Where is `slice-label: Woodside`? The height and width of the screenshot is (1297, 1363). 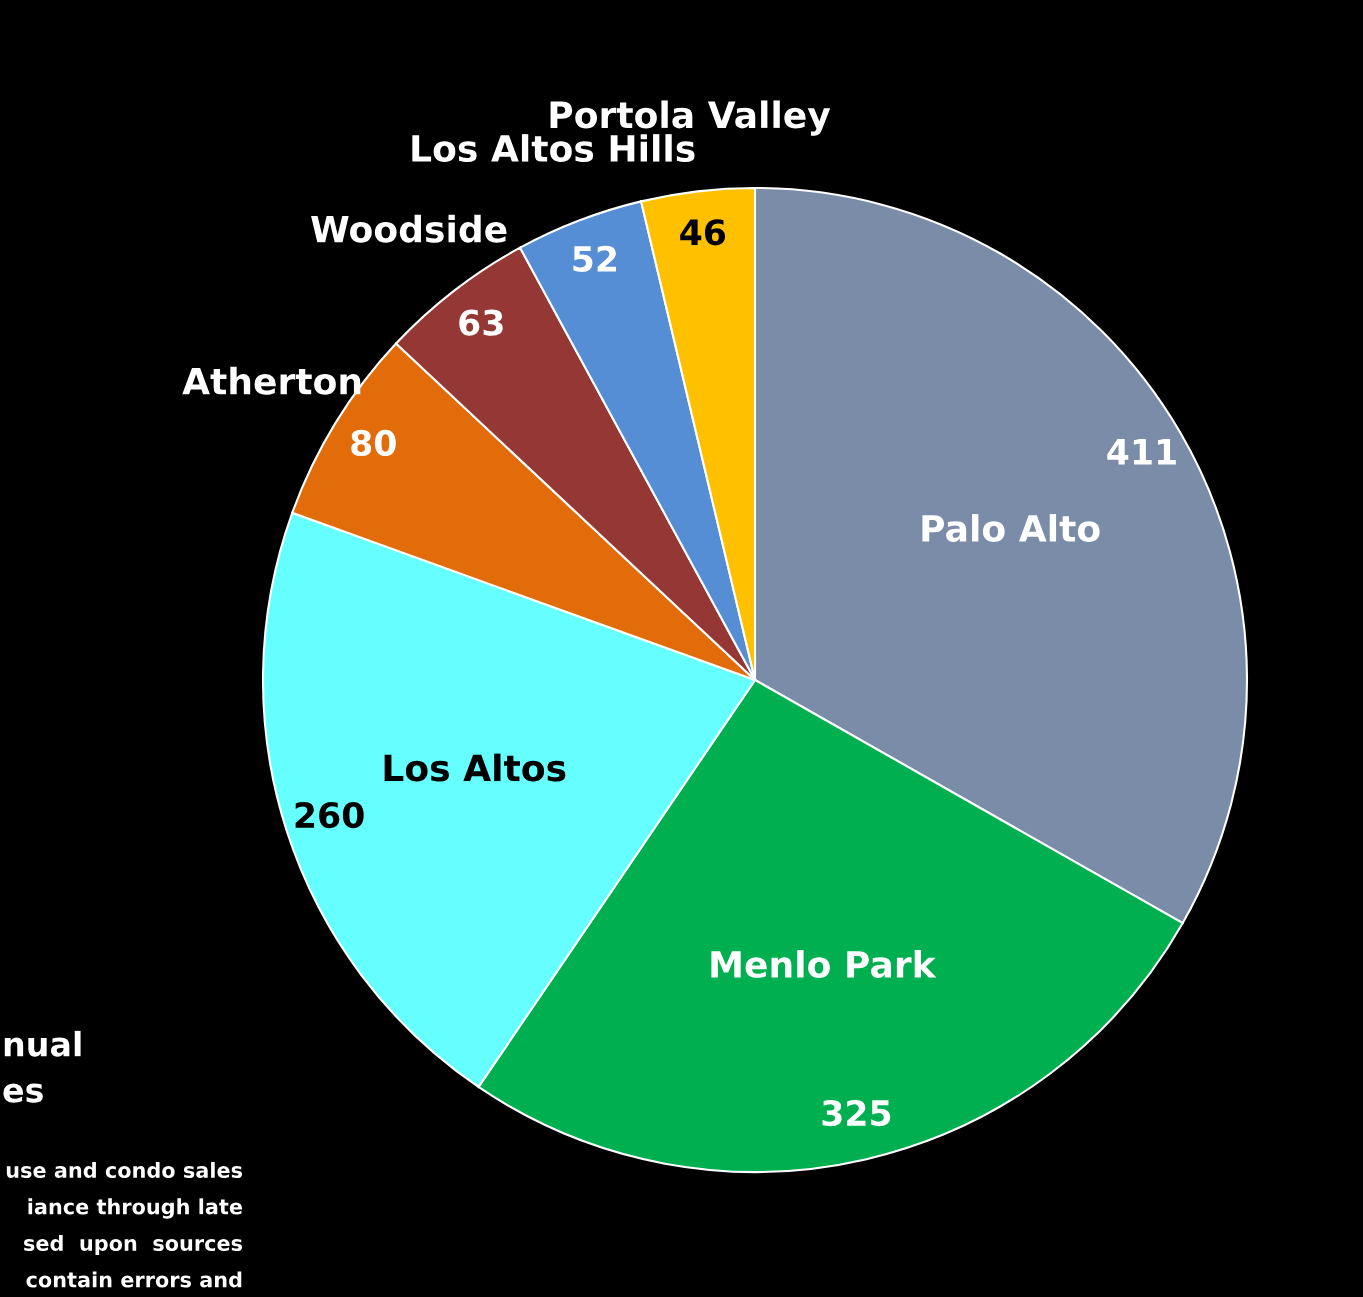
slice-label: Woodside is located at coordinates (409, 228).